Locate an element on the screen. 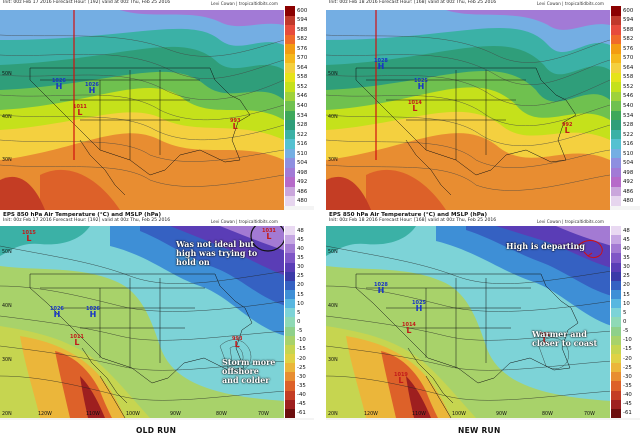 The image size is (640, 438). pressure-high-2: 1026 H is located at coordinates (92, 88).